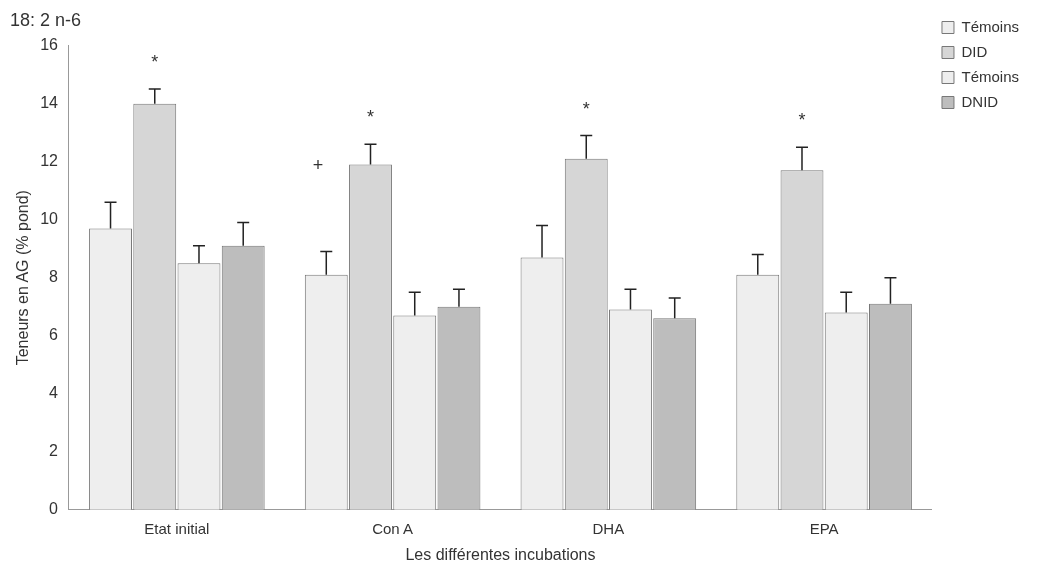  I want to click on y-tick-label: 4, so click(54, 393).